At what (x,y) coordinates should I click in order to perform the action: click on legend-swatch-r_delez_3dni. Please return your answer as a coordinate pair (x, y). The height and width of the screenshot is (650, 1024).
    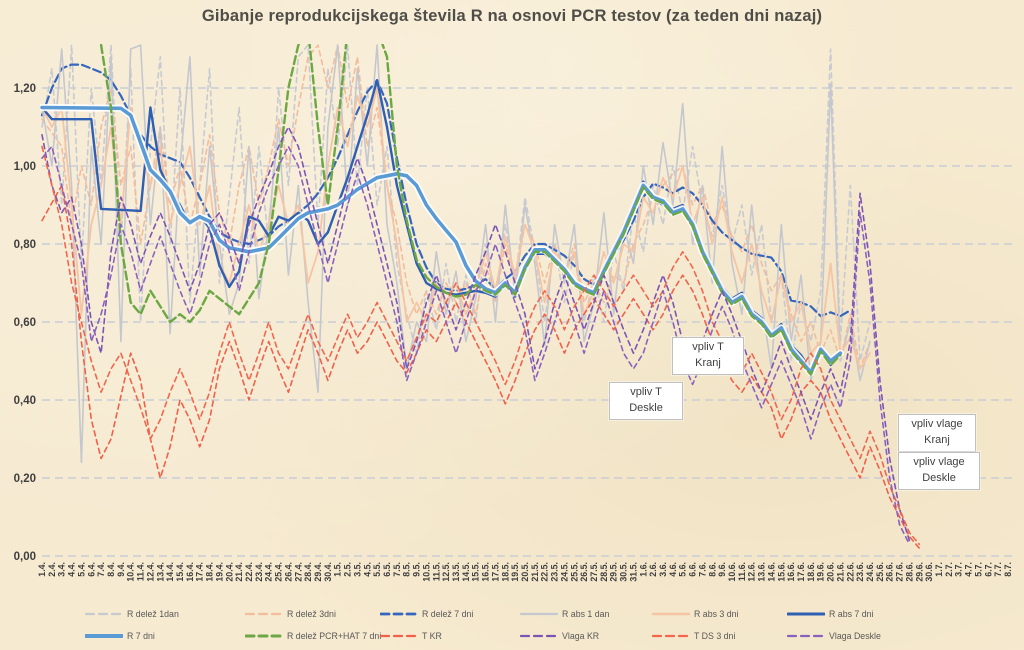
    Looking at the image, I should click on (264, 614).